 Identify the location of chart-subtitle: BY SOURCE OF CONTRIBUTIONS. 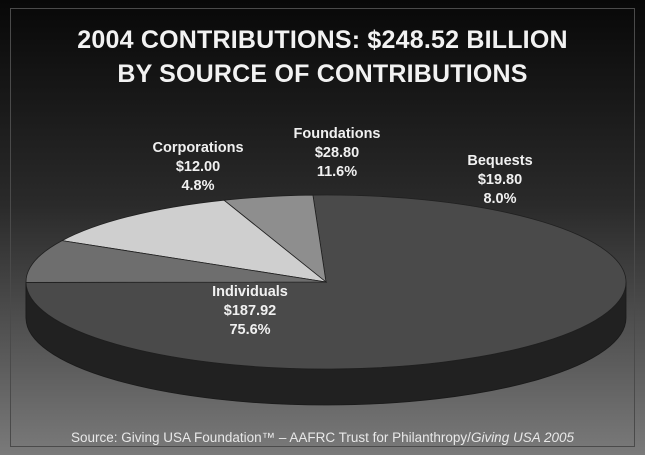
(322, 74).